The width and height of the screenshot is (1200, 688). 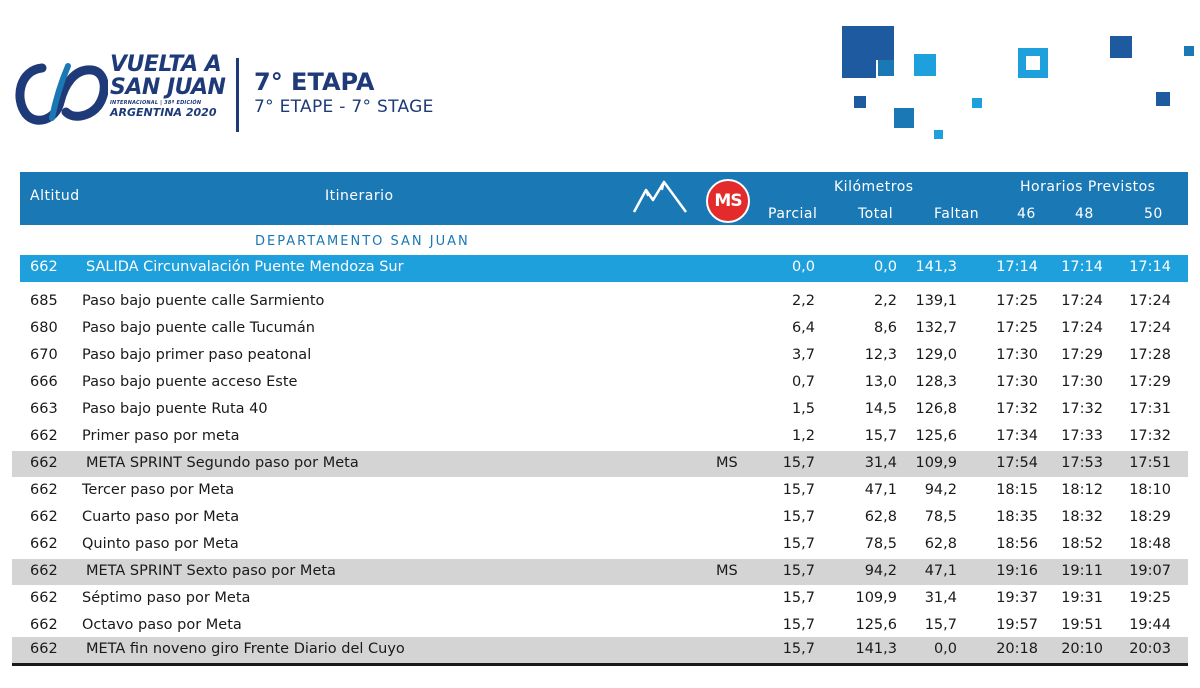 What do you see at coordinates (156, 103) in the screenshot?
I see `logo-line-3: INTERNACIONAL | 38ª EDICIÓN` at bounding box center [156, 103].